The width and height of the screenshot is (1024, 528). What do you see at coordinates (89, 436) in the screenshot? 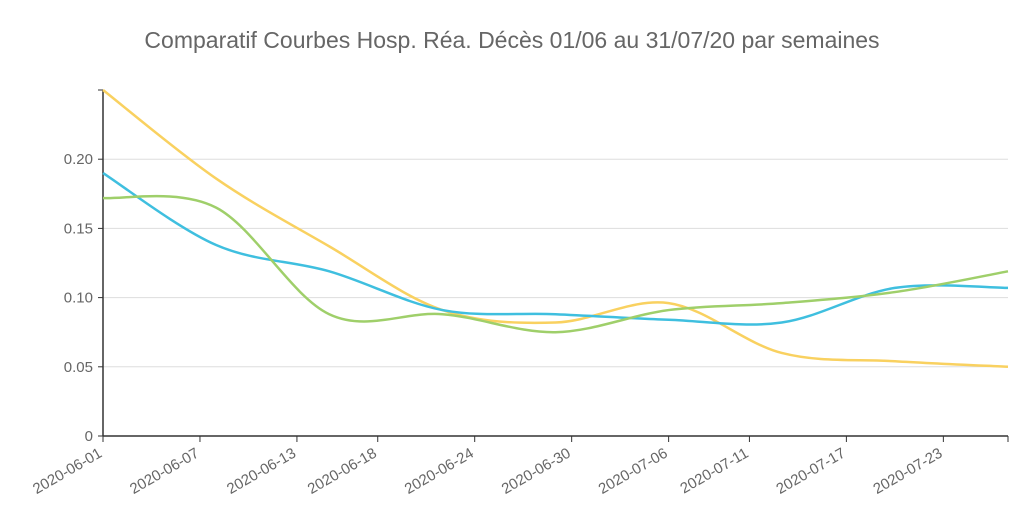
I see `y-tick-label: 0` at bounding box center [89, 436].